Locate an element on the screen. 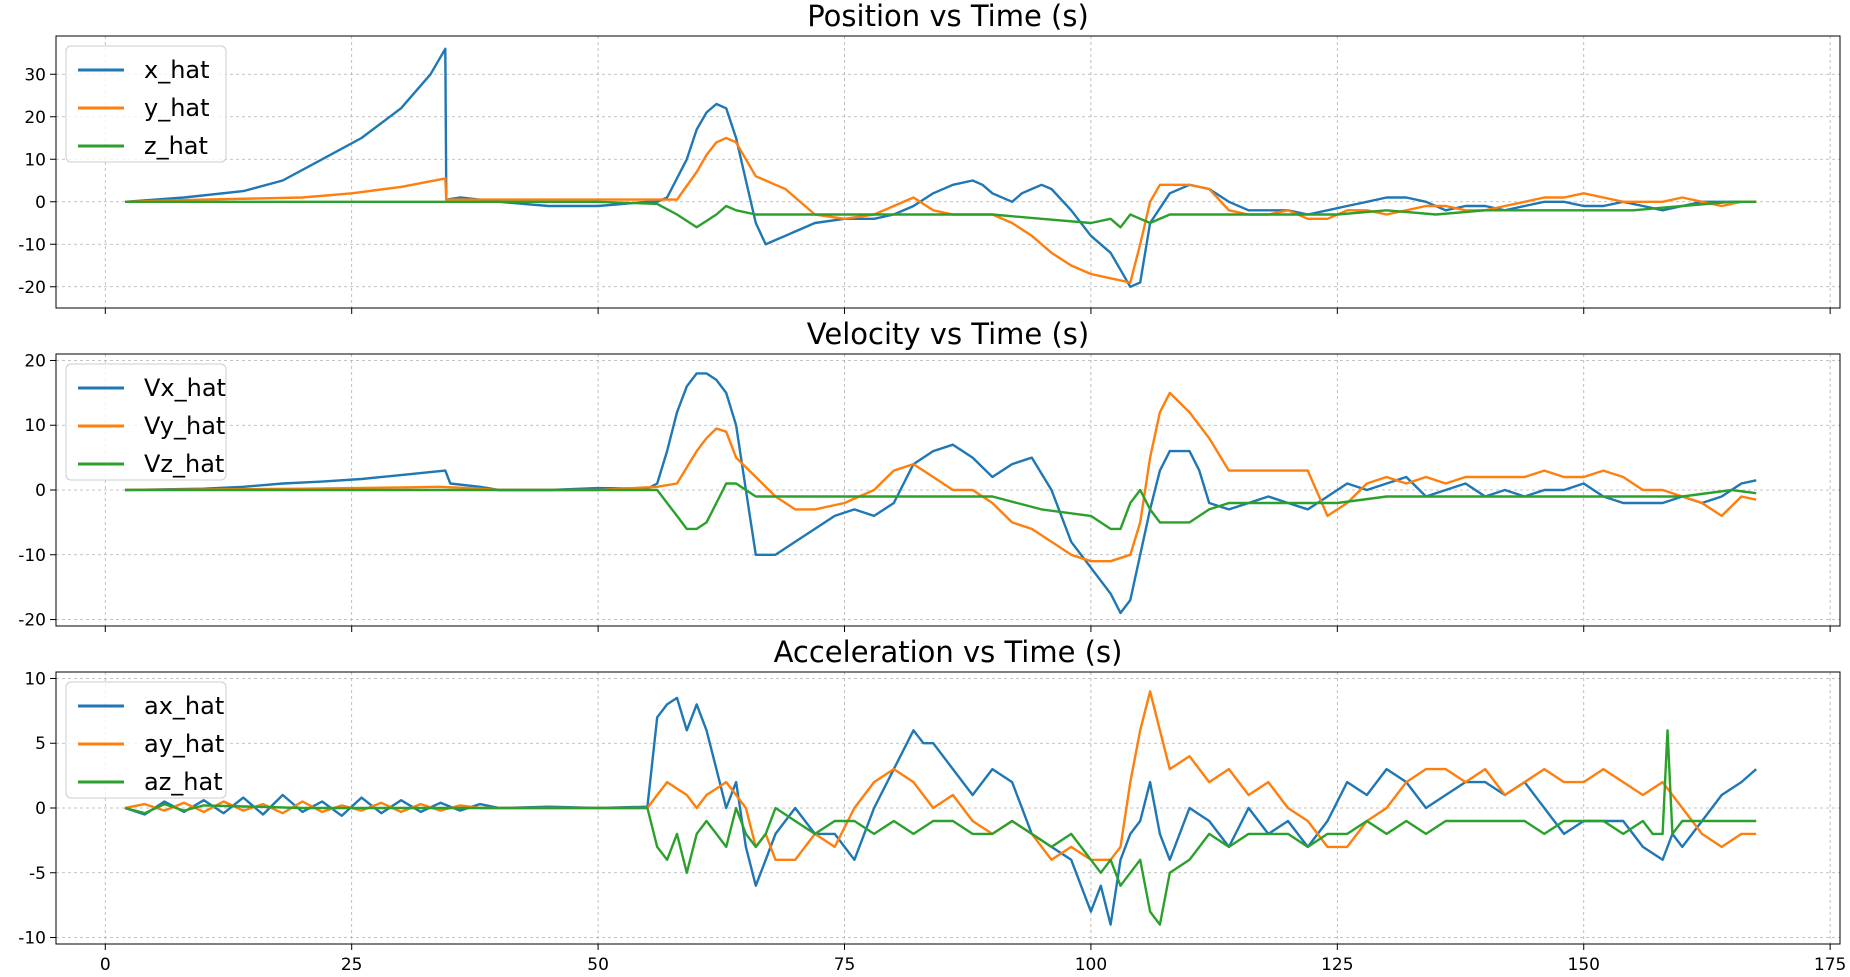  legend-label-z_hat: z_hat is located at coordinates (176, 146).